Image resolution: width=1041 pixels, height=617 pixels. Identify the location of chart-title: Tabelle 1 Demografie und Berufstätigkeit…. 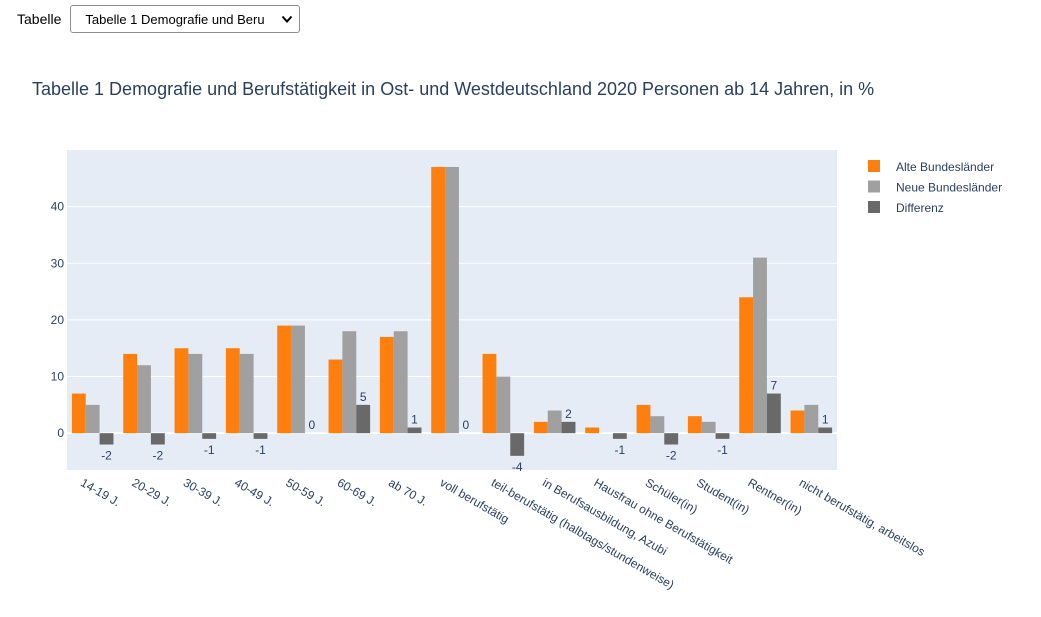
(453, 89).